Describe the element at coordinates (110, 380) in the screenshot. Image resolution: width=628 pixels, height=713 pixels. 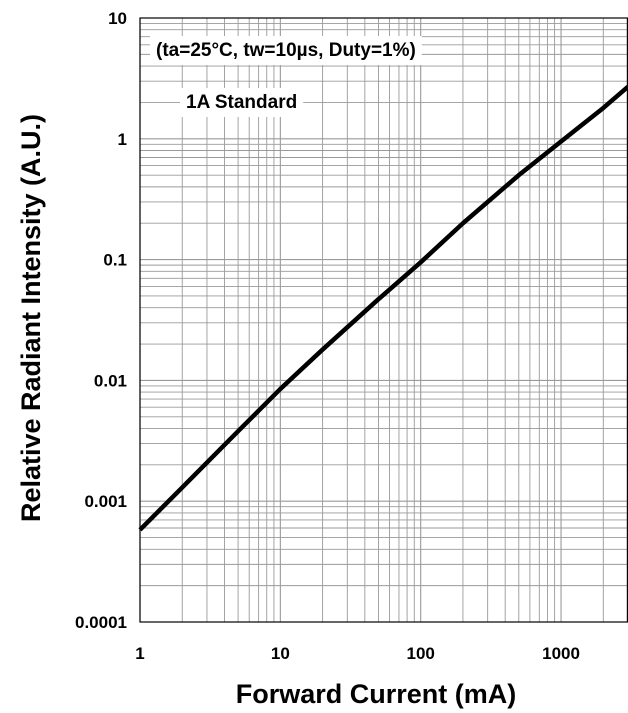
I see `y-tick-label: 0.01` at that location.